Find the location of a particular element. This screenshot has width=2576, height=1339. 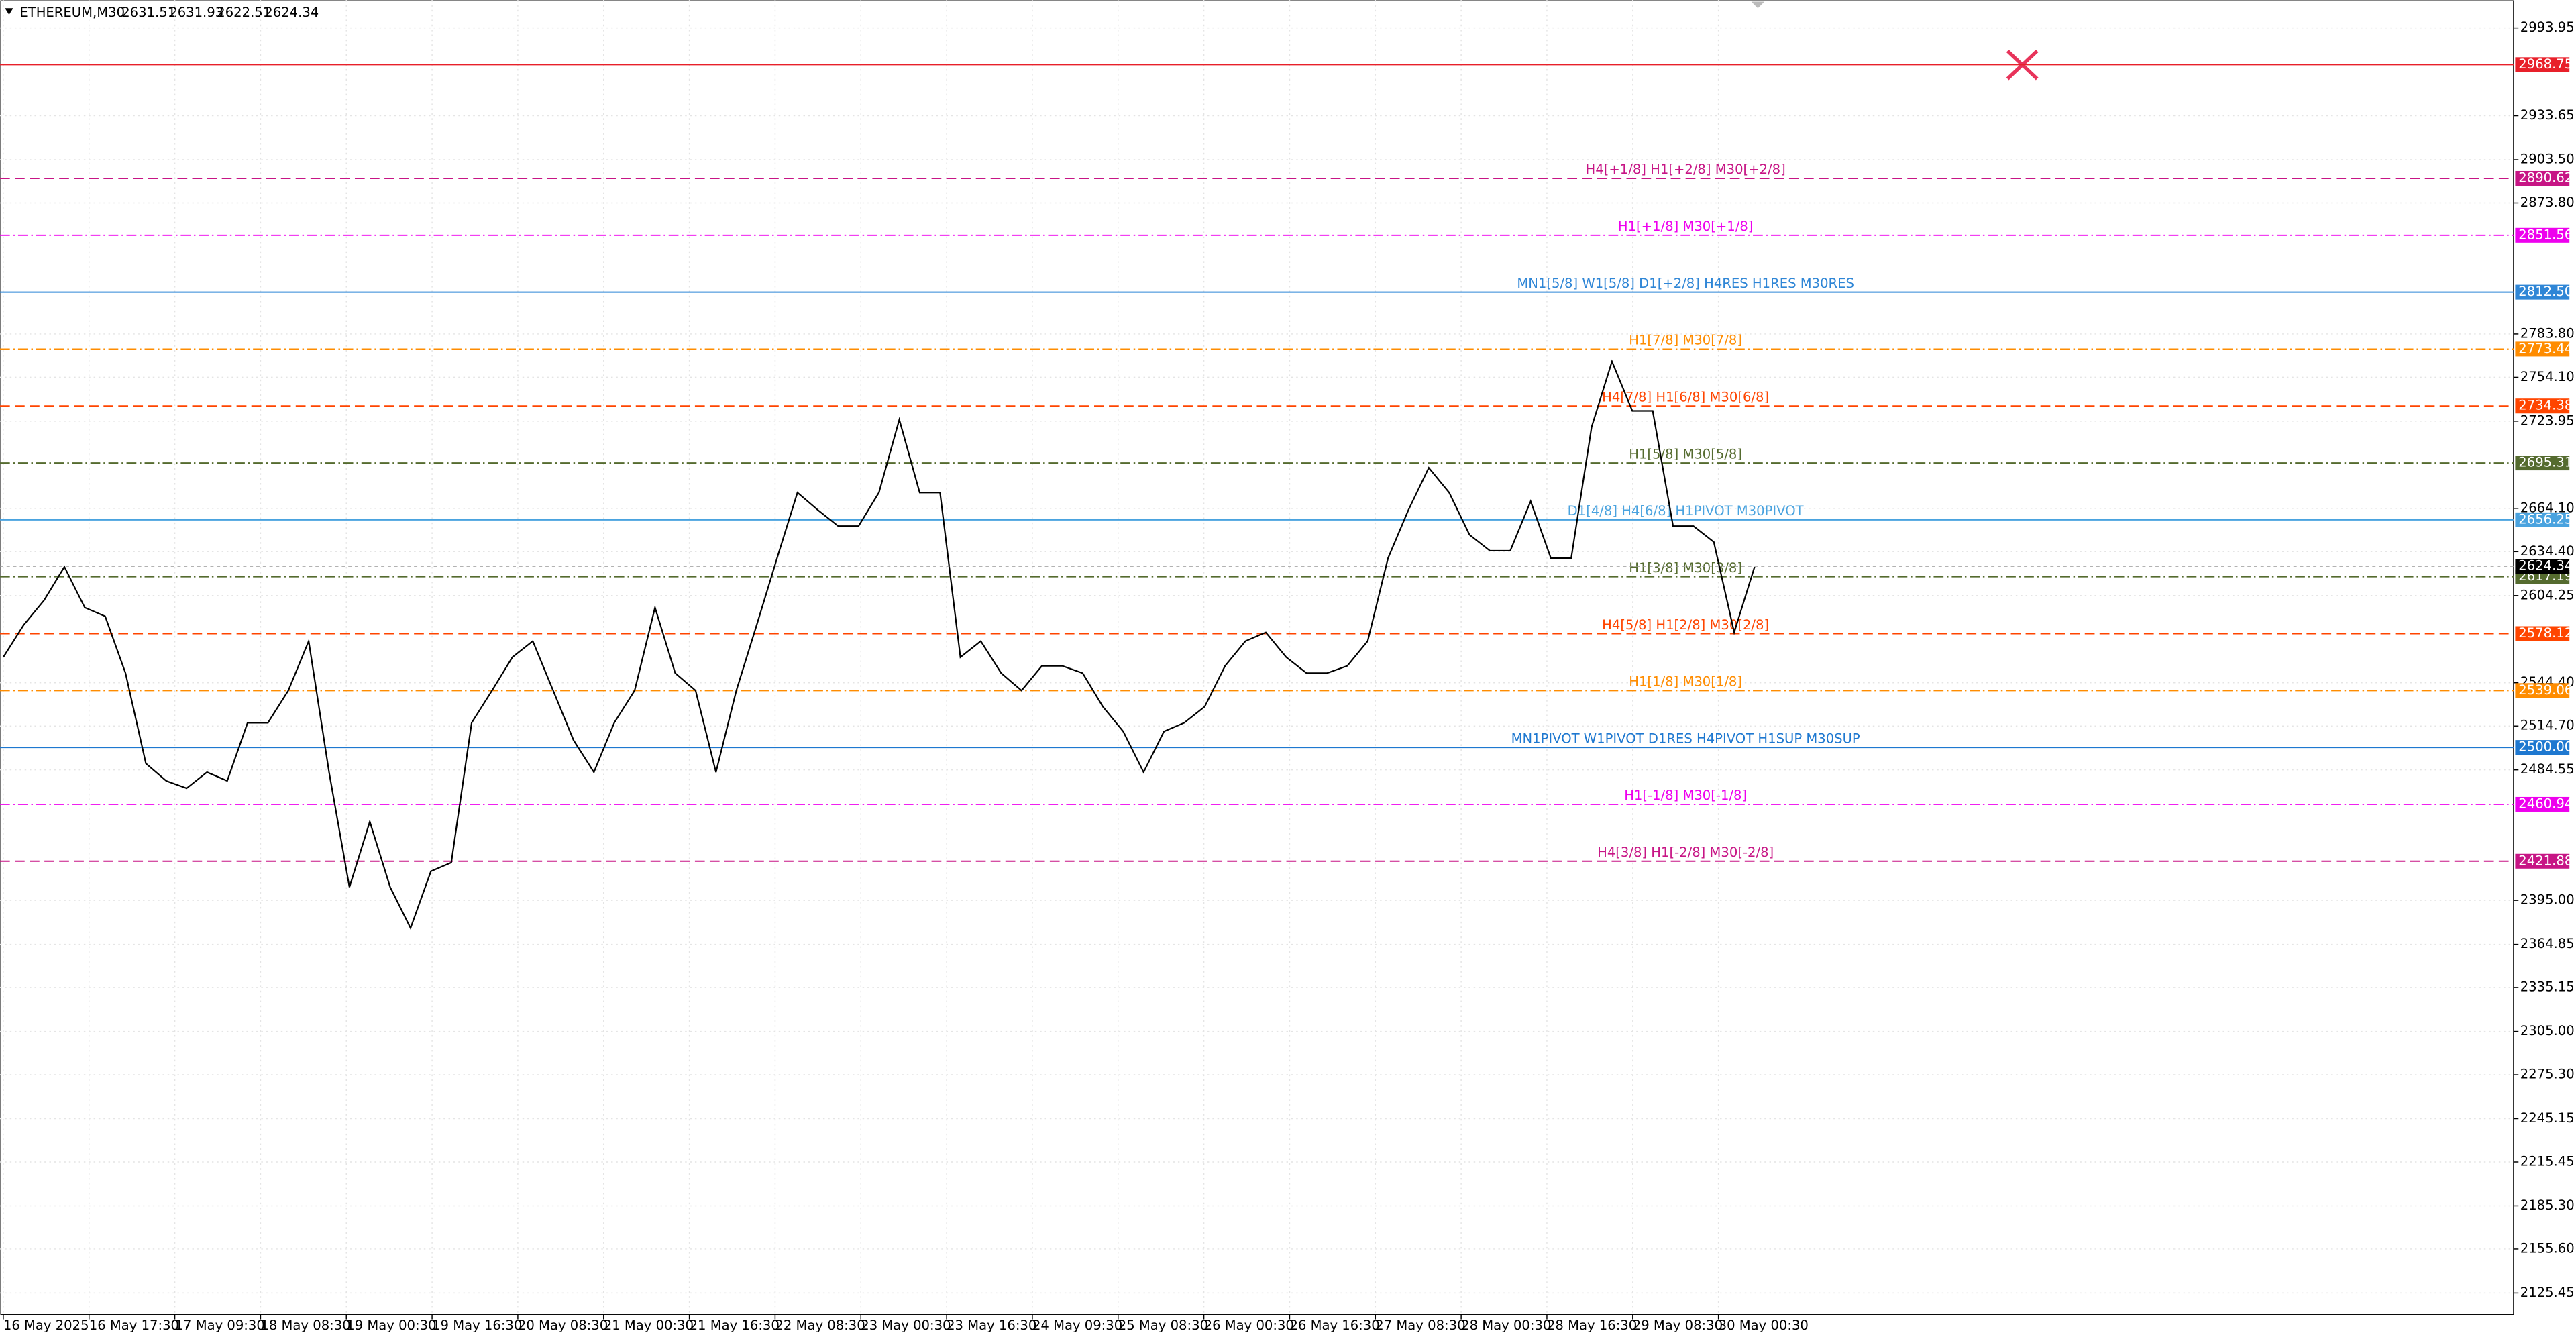

x-tick-label: 23 May 16:30 is located at coordinates (991, 1325).